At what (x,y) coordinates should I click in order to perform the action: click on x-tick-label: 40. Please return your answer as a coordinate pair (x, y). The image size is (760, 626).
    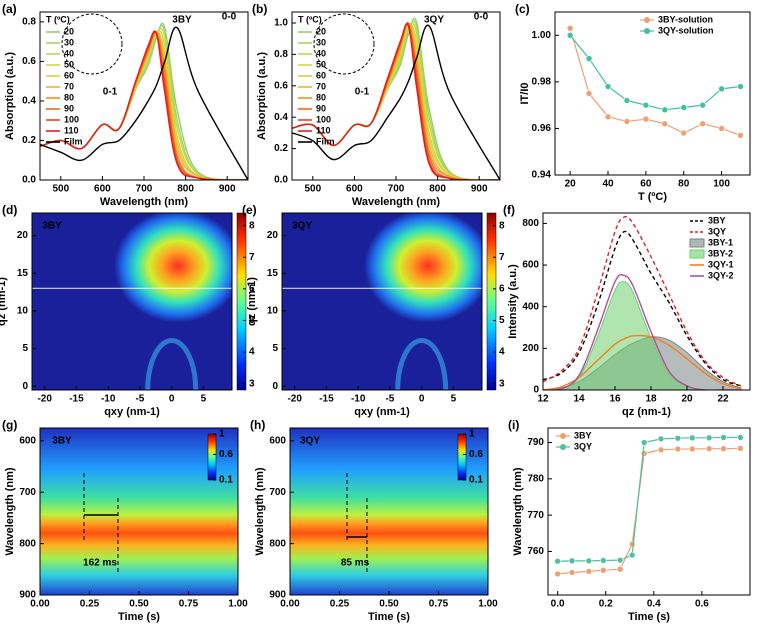
    Looking at the image, I should click on (608, 184).